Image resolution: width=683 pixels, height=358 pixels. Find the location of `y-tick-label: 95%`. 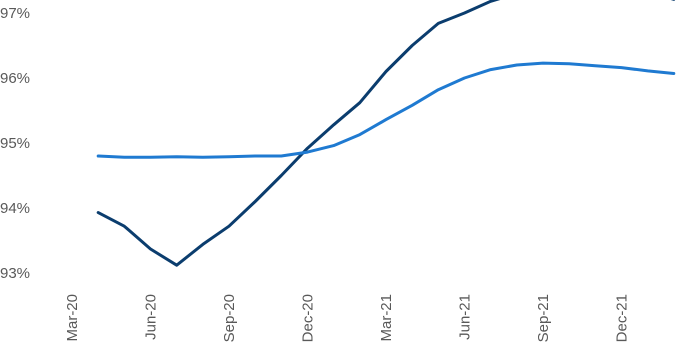

y-tick-label: 95% is located at coordinates (15, 143).